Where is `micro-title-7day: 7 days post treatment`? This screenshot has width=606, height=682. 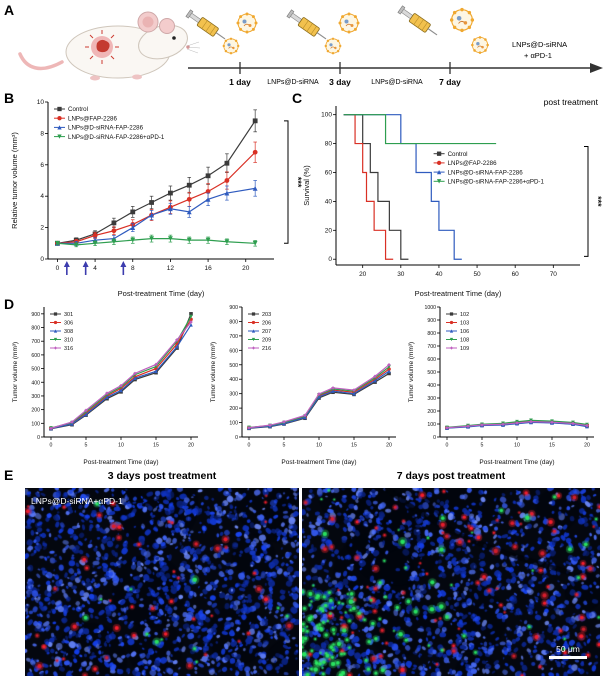 micro-title-7day: 7 days post treatment is located at coordinates (451, 476).